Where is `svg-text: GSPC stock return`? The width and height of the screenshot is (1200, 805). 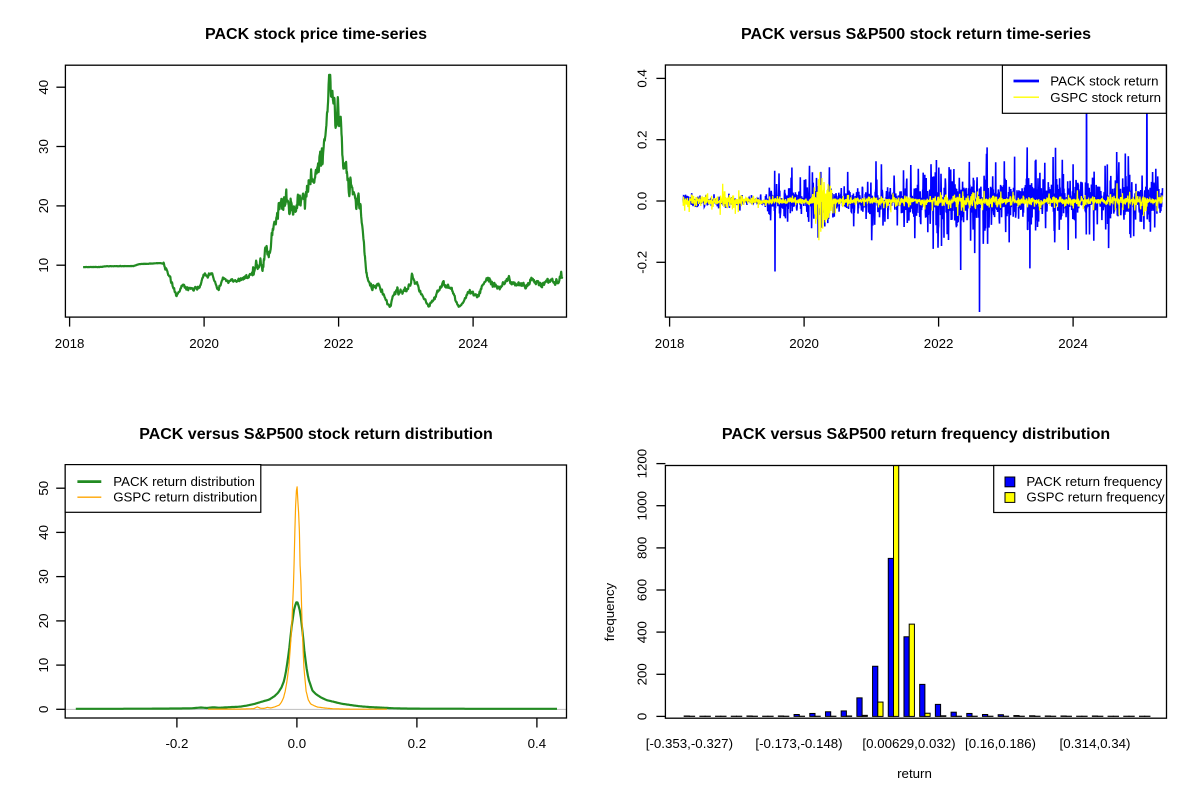
svg-text: GSPC stock return is located at coordinates (1105, 97).